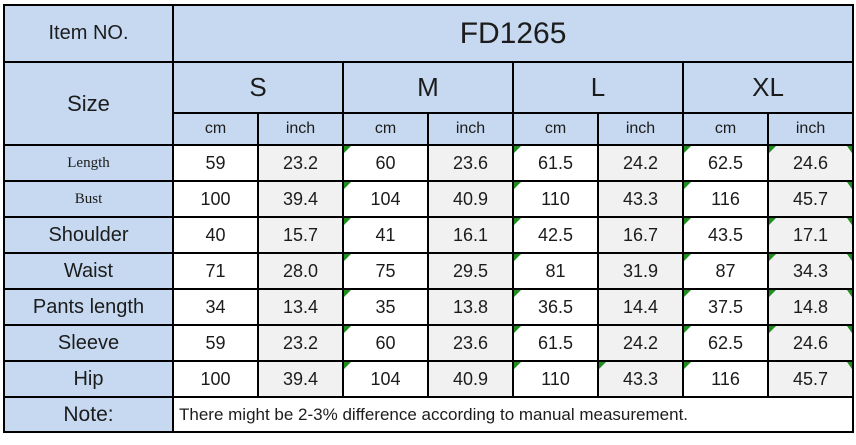 The height and width of the screenshot is (445, 856). I want to click on item-no-value: FD1265, so click(513, 33).